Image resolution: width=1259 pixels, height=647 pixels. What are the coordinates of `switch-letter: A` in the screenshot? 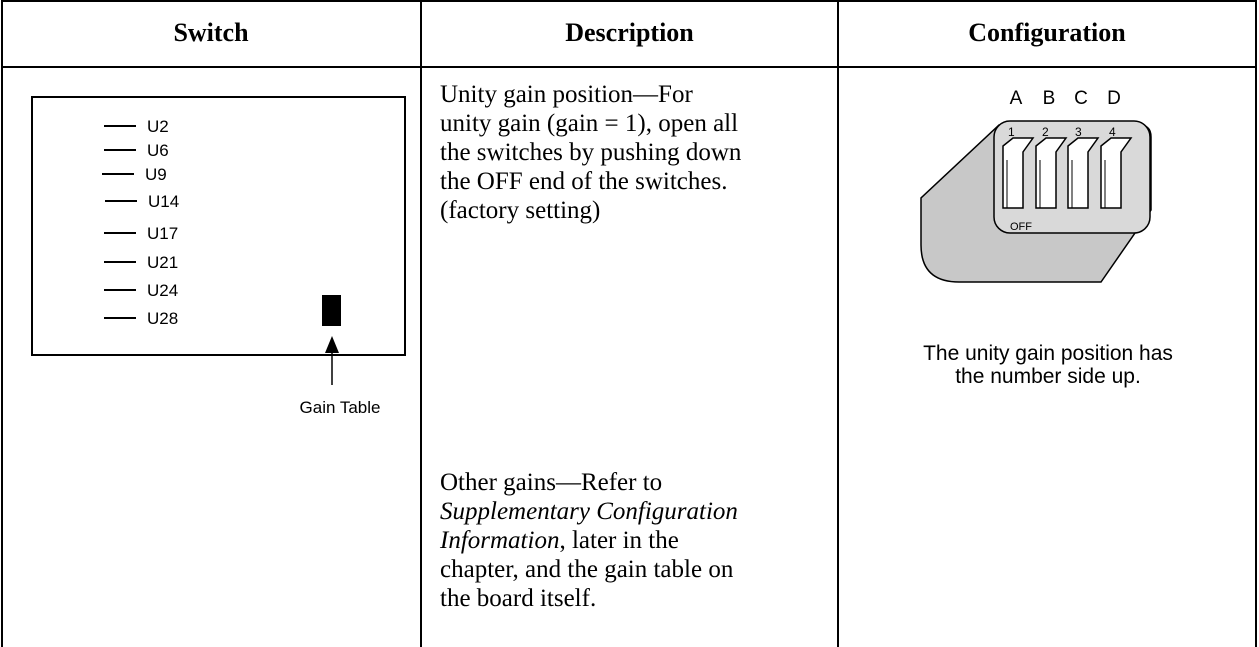 It's located at (1016, 98).